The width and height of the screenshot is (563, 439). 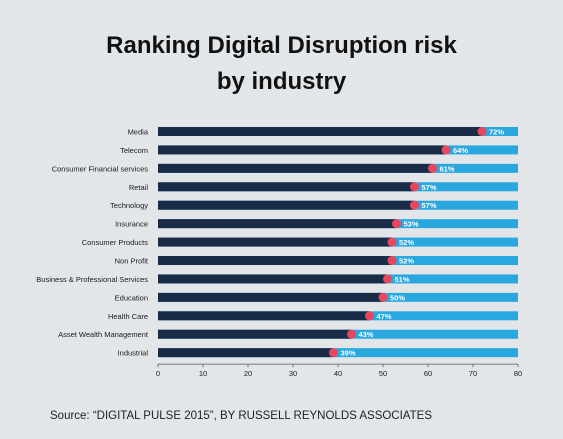 What do you see at coordinates (115, 242) in the screenshot?
I see `category-label: Consumer Products` at bounding box center [115, 242].